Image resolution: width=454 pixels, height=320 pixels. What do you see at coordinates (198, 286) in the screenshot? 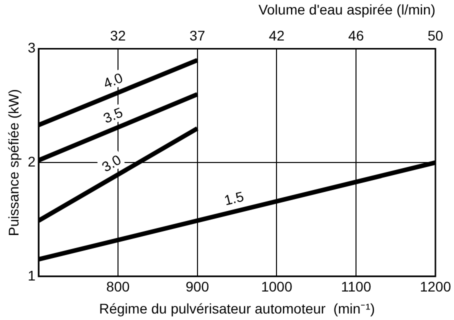
I see `x-tick-label: 900` at bounding box center [198, 286].